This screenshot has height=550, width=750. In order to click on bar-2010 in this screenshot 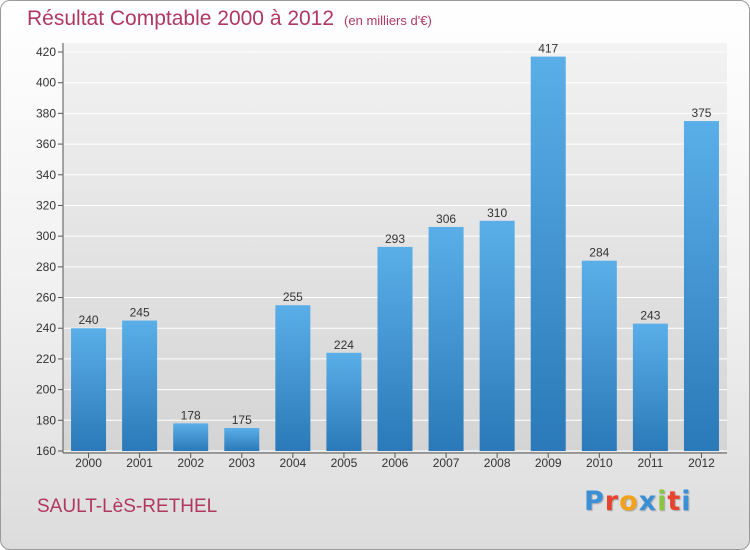, I will do `click(599, 355)`.